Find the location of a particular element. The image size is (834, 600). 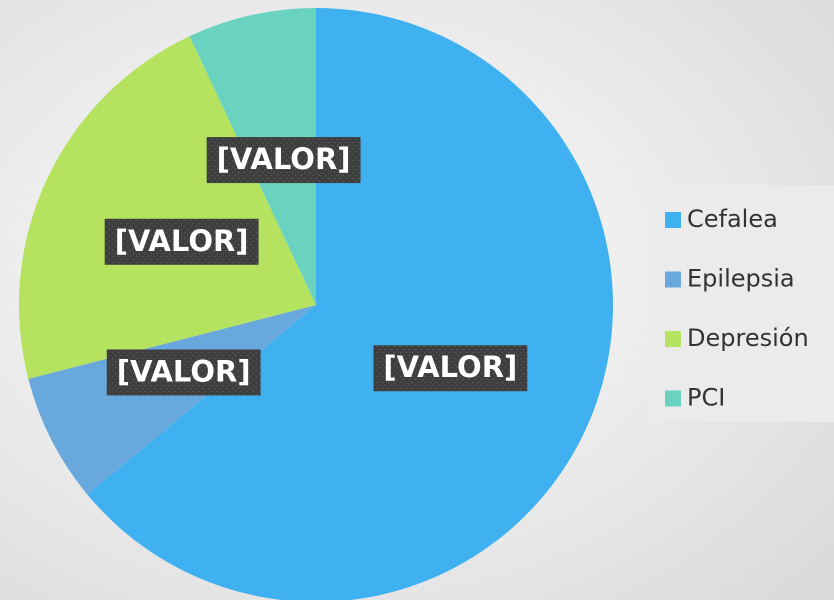

legend-label: Cefalea is located at coordinates (732, 219).